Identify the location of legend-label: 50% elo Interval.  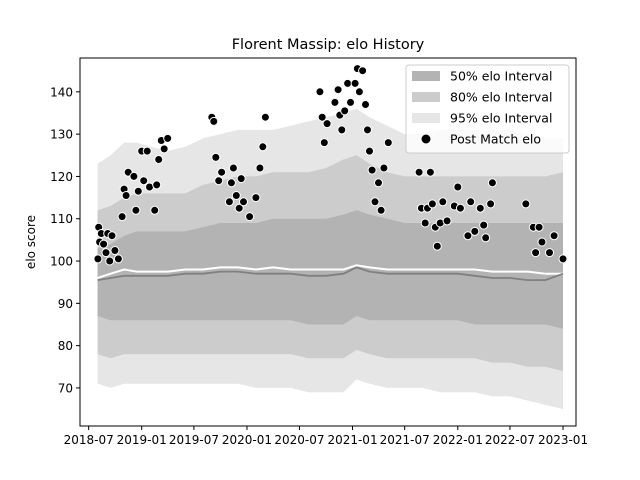
(501, 76).